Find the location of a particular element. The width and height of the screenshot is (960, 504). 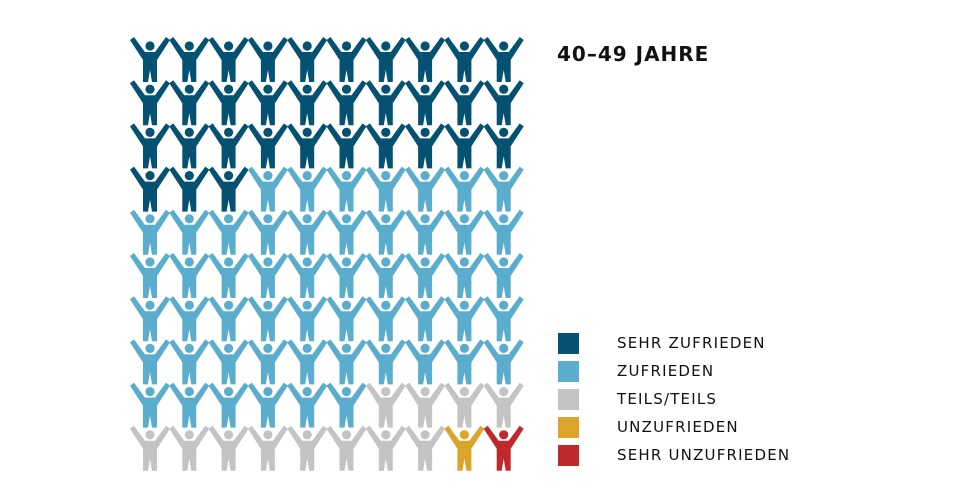

legend-label: SEHR UNZUFRIEDEN is located at coordinates (704, 455).